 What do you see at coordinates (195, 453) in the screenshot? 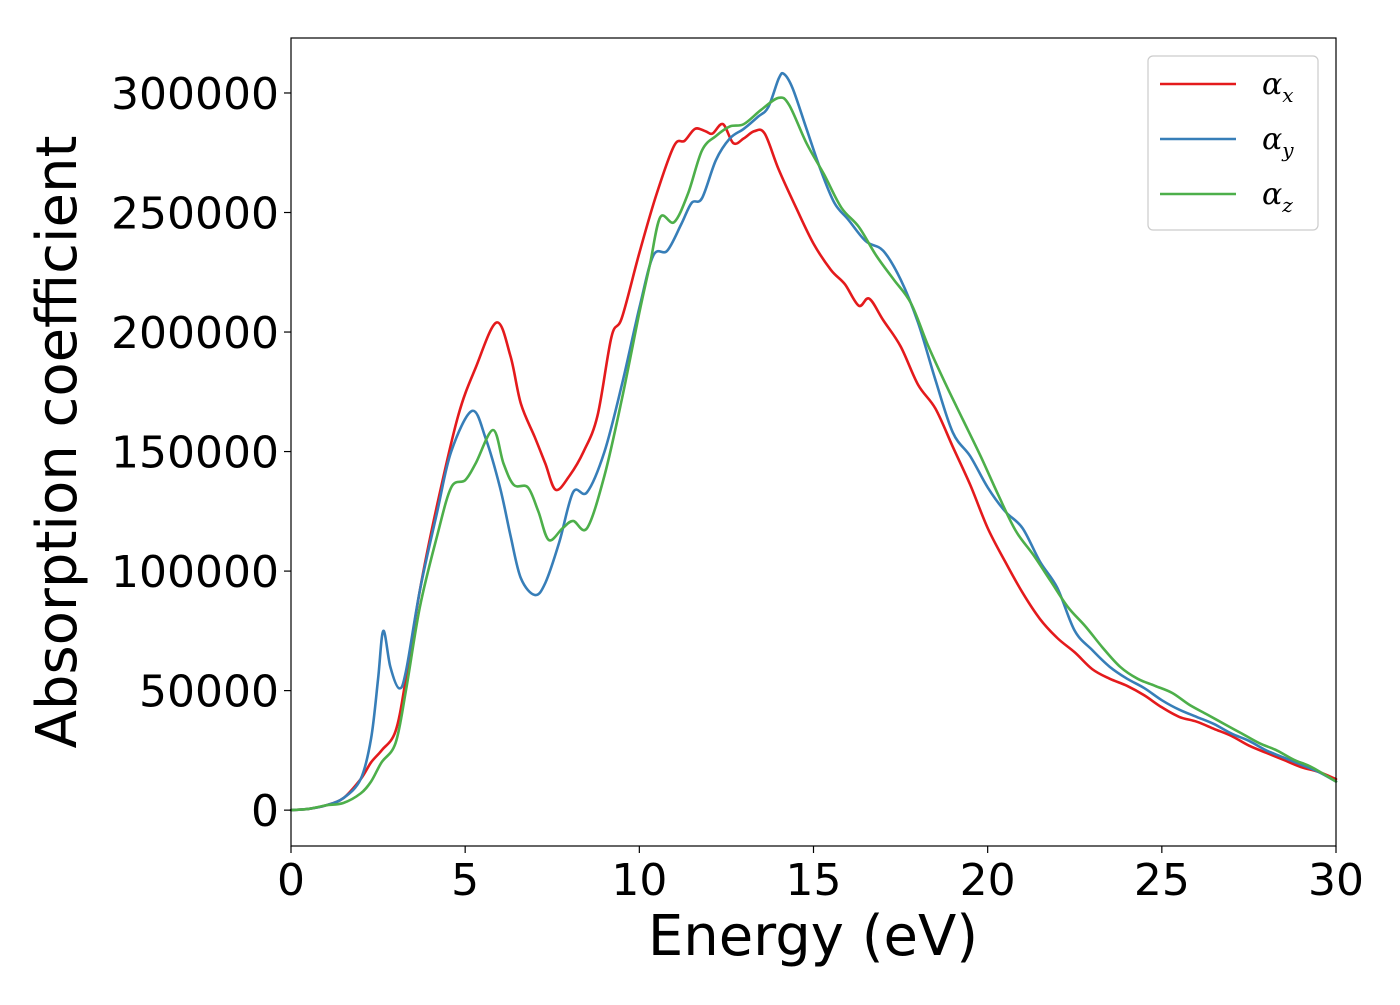
I see `y-tick-label: 150000` at bounding box center [195, 453].